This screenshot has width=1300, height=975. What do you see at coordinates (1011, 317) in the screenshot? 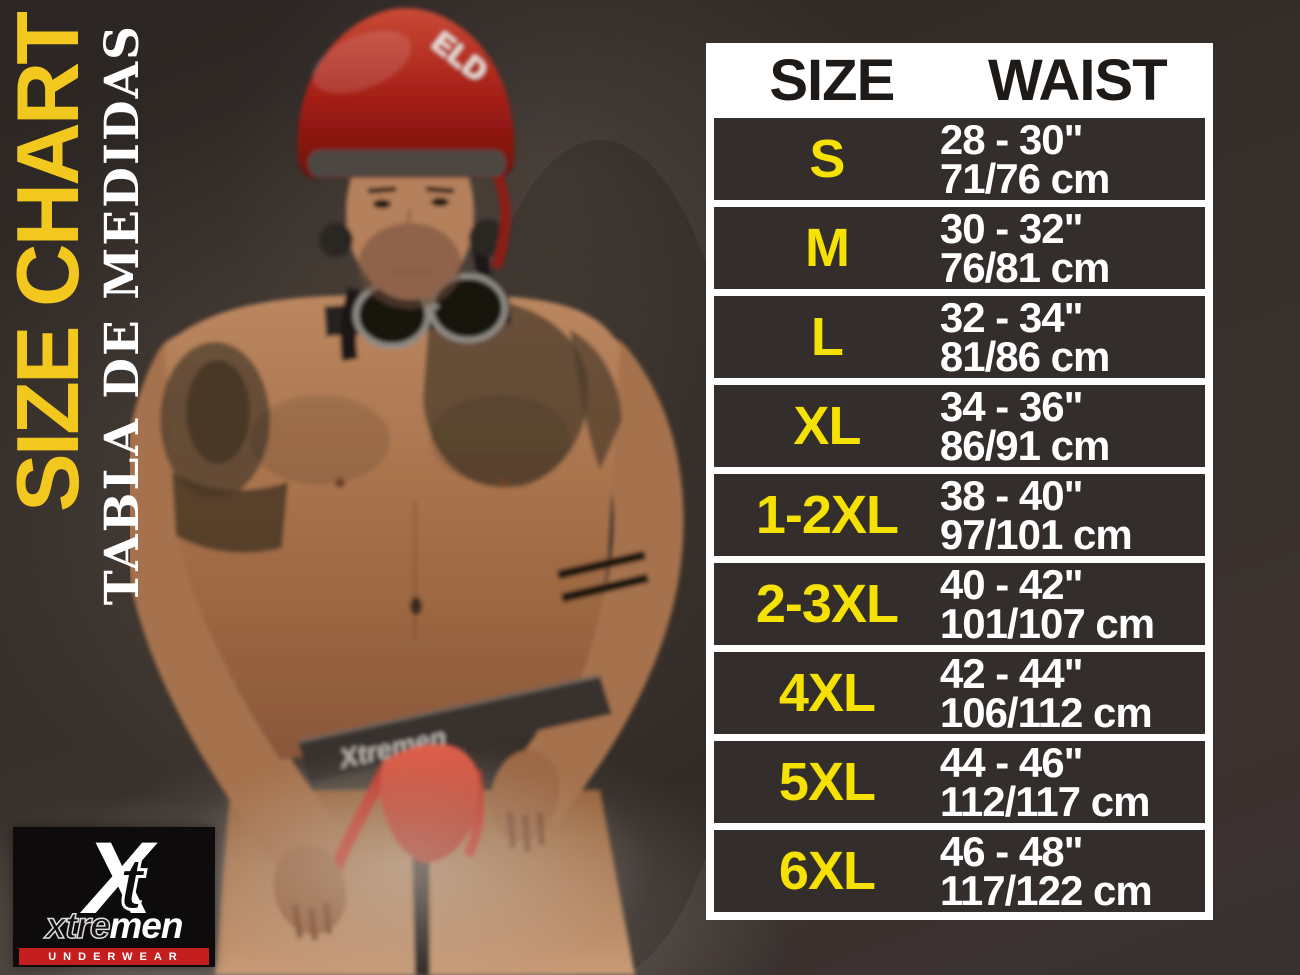
I see `waist-inches: 32 - 34"` at bounding box center [1011, 317].